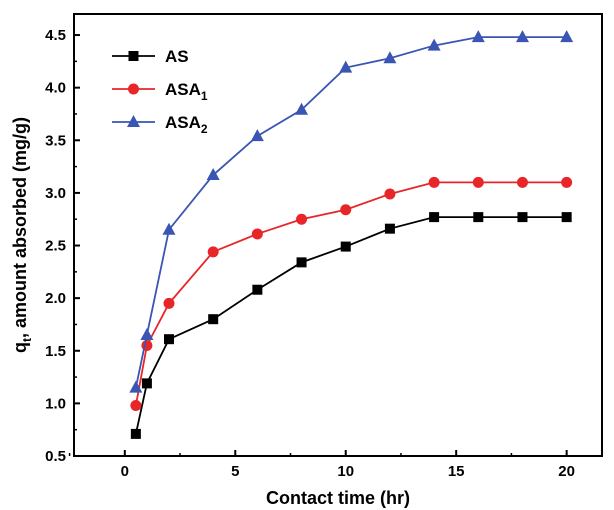  Describe the element at coordinates (150, 56) in the screenshot. I see `legend-item: AS` at that location.